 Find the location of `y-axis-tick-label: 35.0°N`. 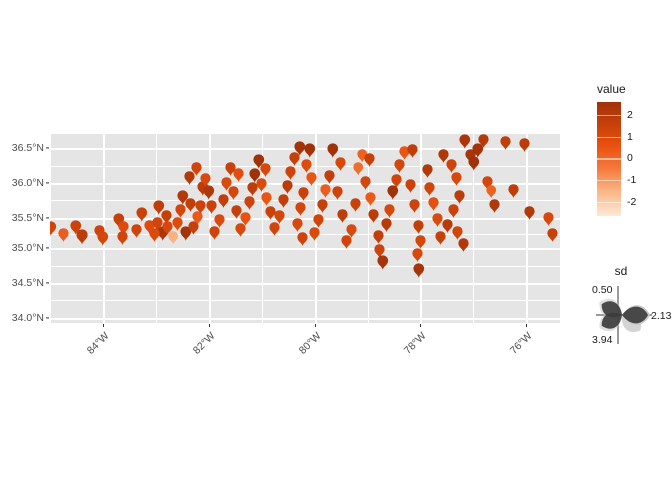

y-axis-tick-label: 35.0°N is located at coordinates (27, 248).